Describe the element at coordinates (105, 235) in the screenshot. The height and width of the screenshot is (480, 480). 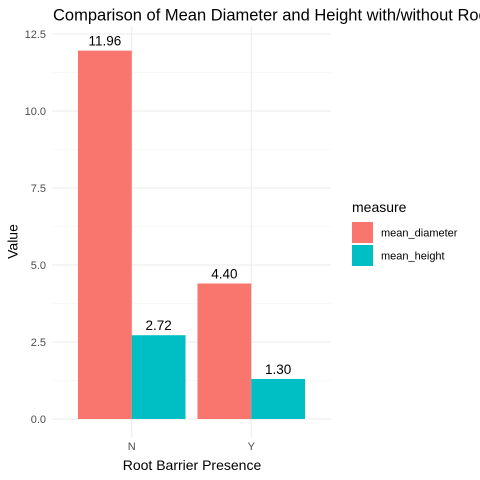
I see `bar-mean_diameter-N` at that location.